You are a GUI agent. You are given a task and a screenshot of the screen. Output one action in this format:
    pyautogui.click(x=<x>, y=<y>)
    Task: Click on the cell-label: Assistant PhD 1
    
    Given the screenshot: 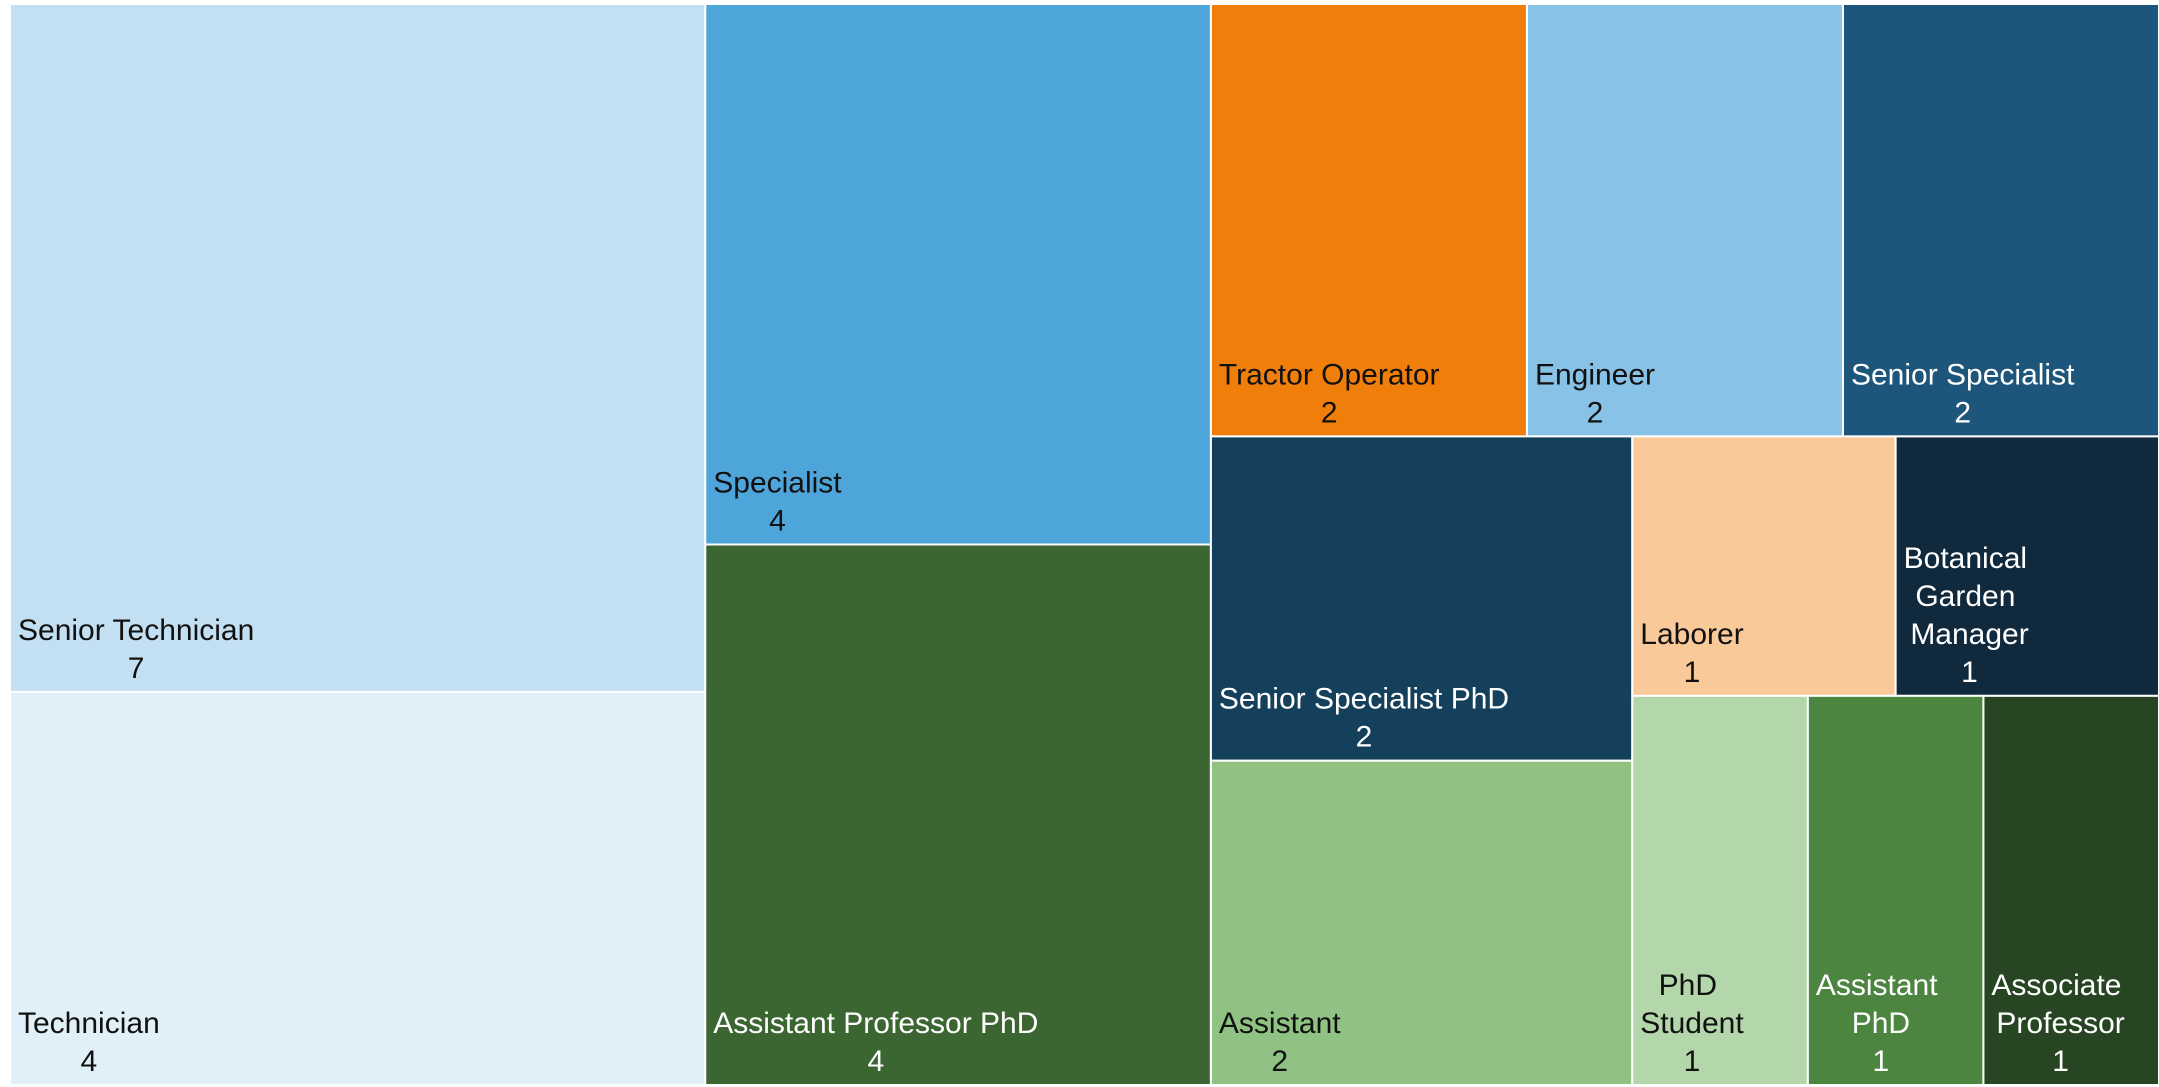 What is the action you would take?
    pyautogui.click(x=1881, y=1023)
    